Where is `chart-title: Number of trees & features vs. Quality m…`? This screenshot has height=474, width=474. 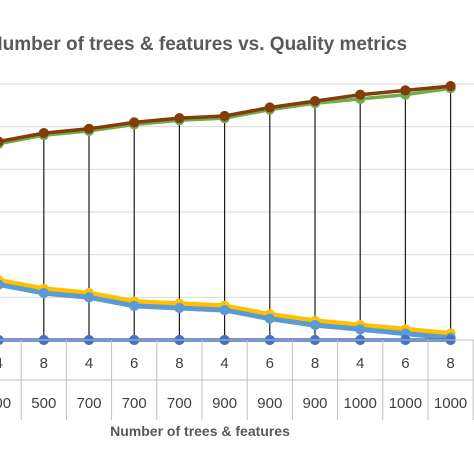 chart-title: Number of trees & features vs. Quality m… is located at coordinates (203, 44).